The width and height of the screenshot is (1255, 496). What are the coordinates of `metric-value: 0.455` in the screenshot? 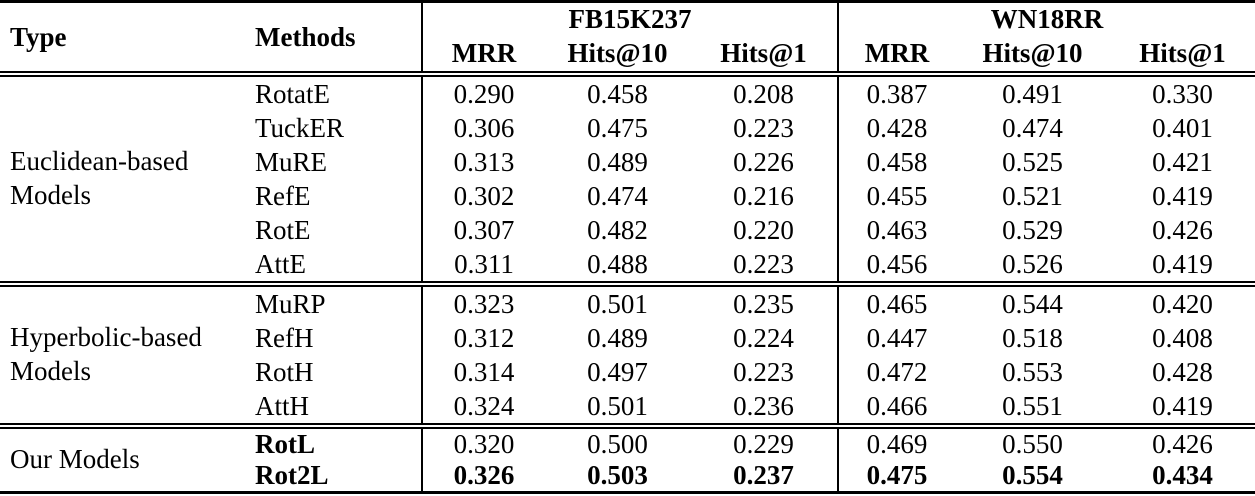 It's located at (896, 196).